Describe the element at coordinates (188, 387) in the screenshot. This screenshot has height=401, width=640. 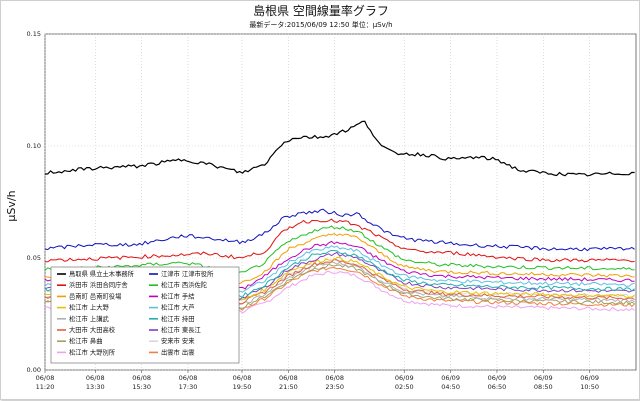
I see `x-tick-label: 17:30` at that location.